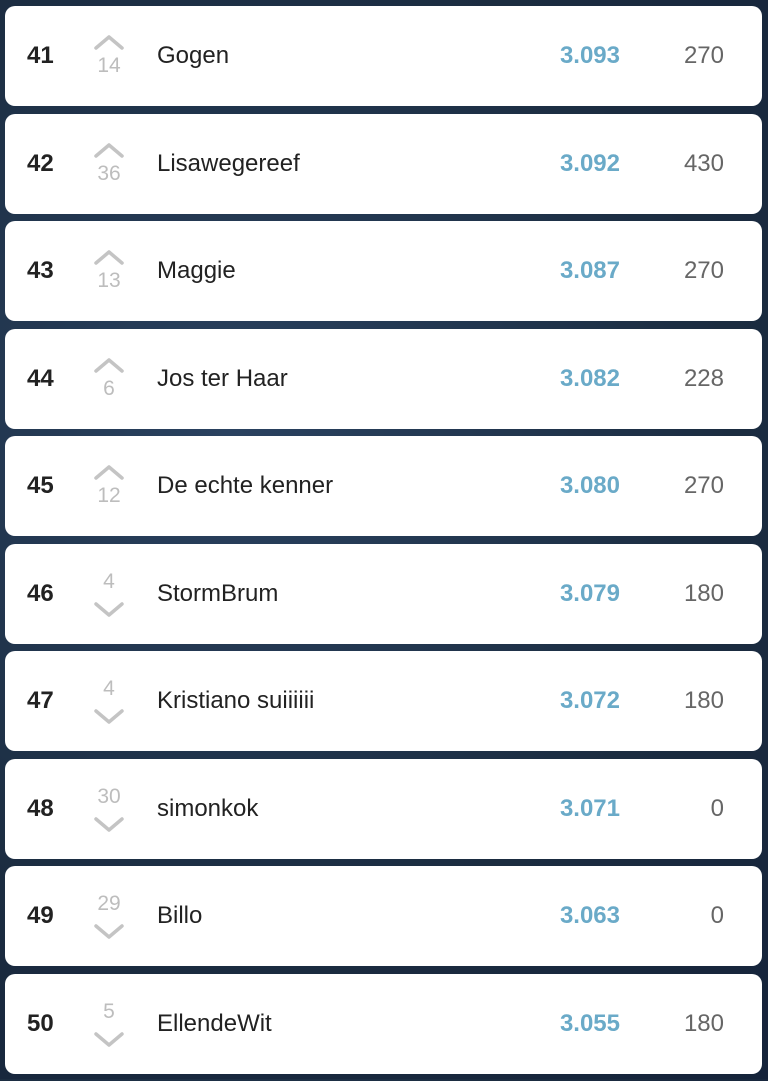 This screenshot has width=768, height=1081. Describe the element at coordinates (589, 485) in the screenshot. I see `score: 3.080` at that location.